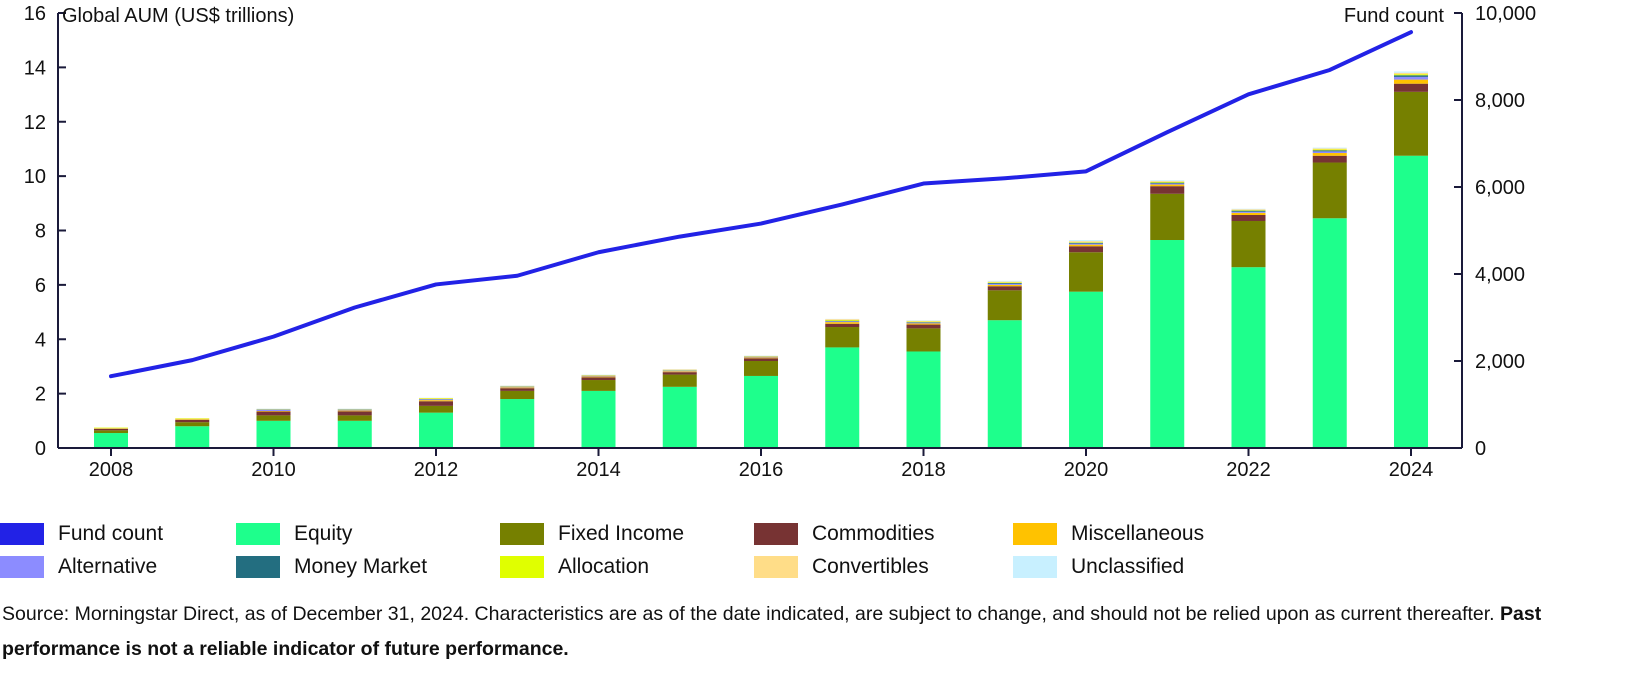  I want to click on bar-convertibles-2012, so click(436, 398).